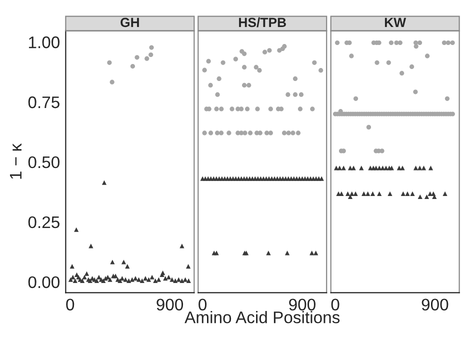 This screenshot has width=474, height=338. I want to click on y-tick-label: 0.00, so click(44, 282).